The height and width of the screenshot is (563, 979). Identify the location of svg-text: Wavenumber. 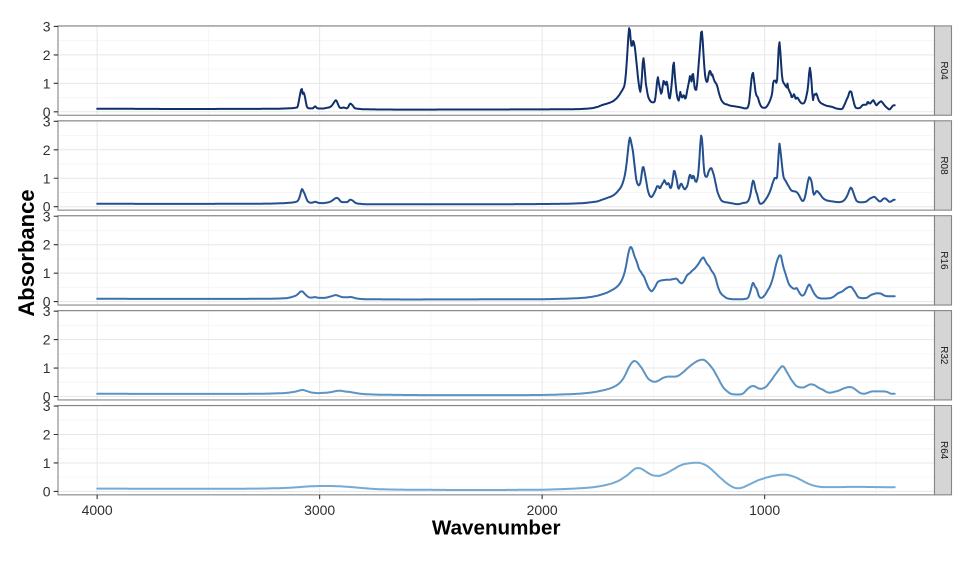
(496, 528).